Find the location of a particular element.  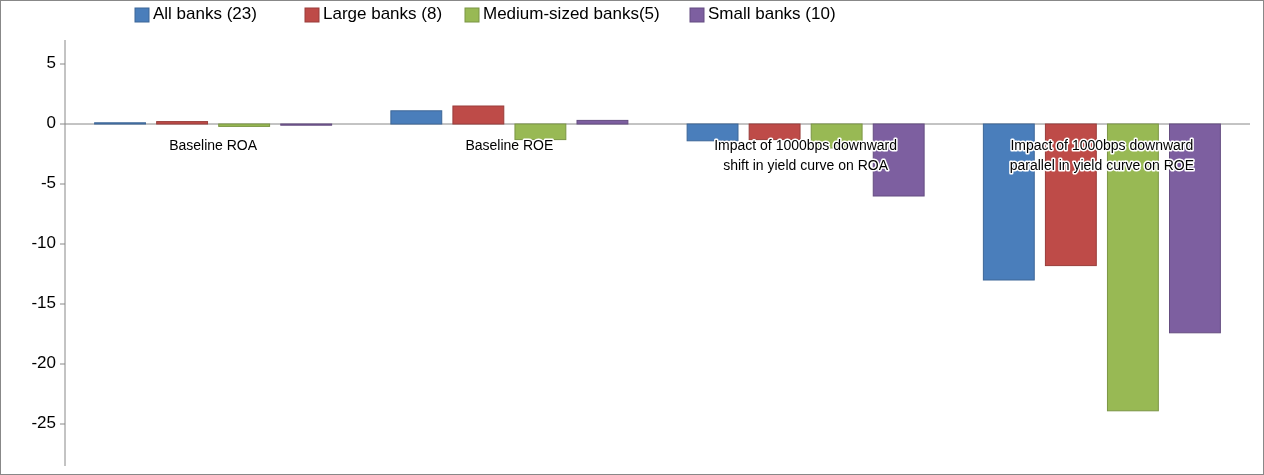

legend-label: Large banks (8) is located at coordinates (383, 14).